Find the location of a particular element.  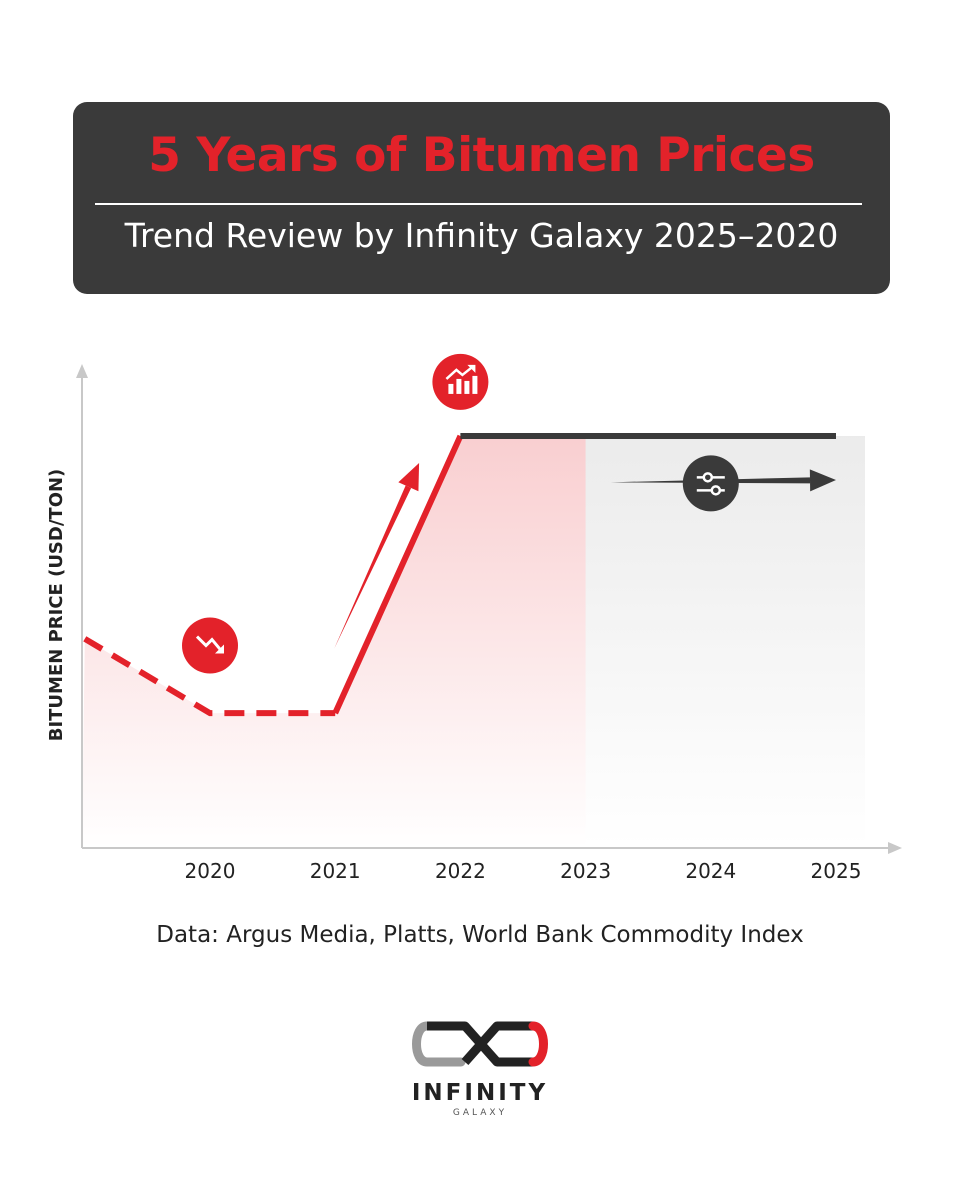

growth-chart-icon is located at coordinates (460, 381).